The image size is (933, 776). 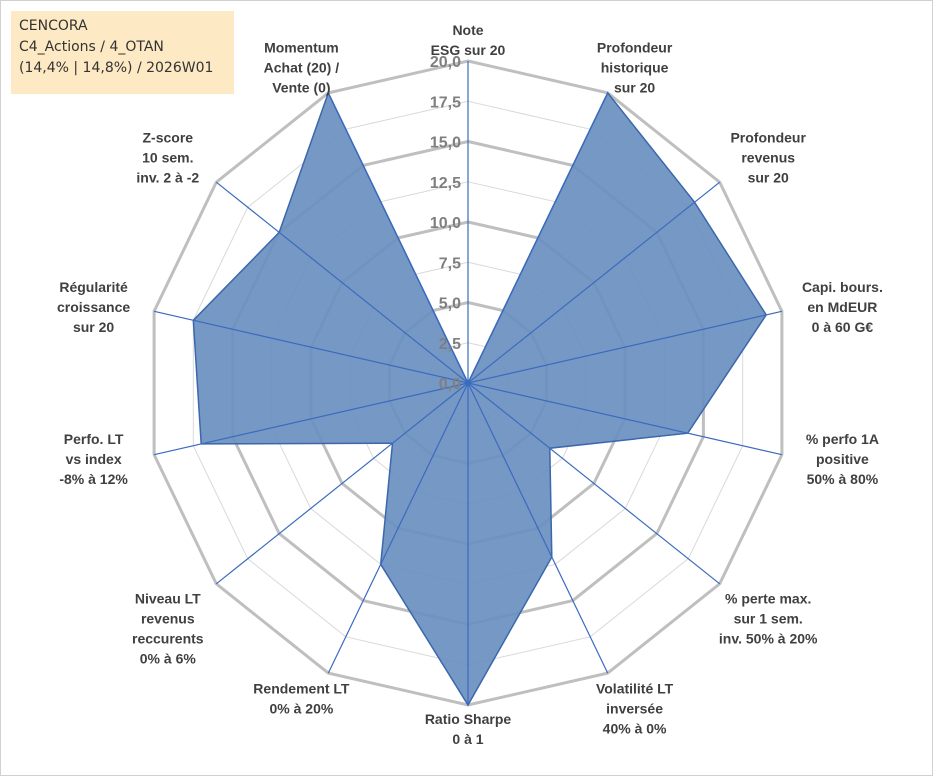 I want to click on tick-label: 20,0, so click(x=445, y=62).